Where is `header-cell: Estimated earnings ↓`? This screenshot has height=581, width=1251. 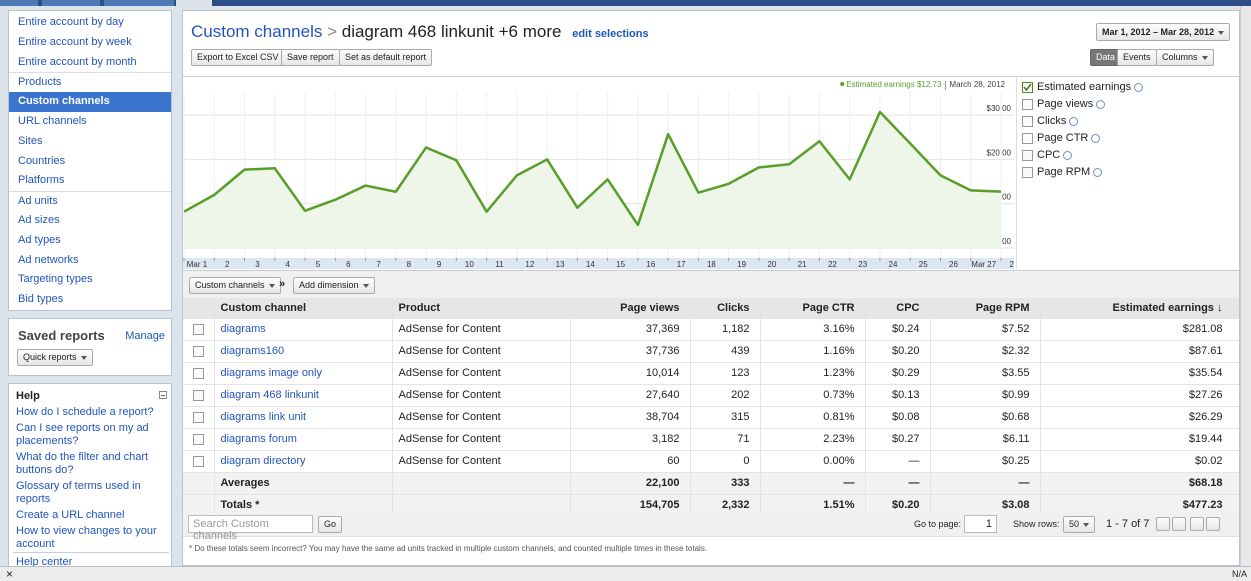
header-cell: Estimated earnings ↓ is located at coordinates (1139, 308).